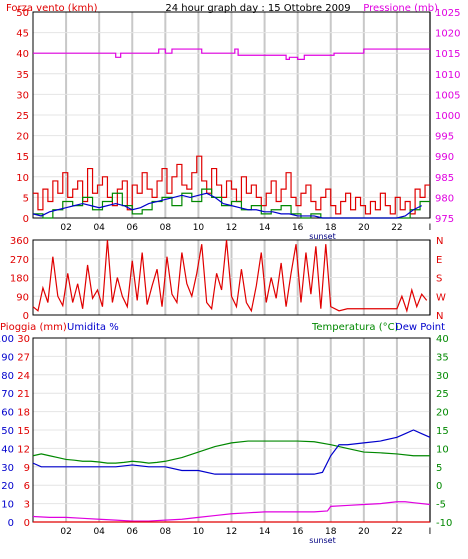 This screenshot has height=559, width=468. What do you see at coordinates (442, 357) in the screenshot?
I see `temperature-y-tick-label: 35` at bounding box center [442, 357].